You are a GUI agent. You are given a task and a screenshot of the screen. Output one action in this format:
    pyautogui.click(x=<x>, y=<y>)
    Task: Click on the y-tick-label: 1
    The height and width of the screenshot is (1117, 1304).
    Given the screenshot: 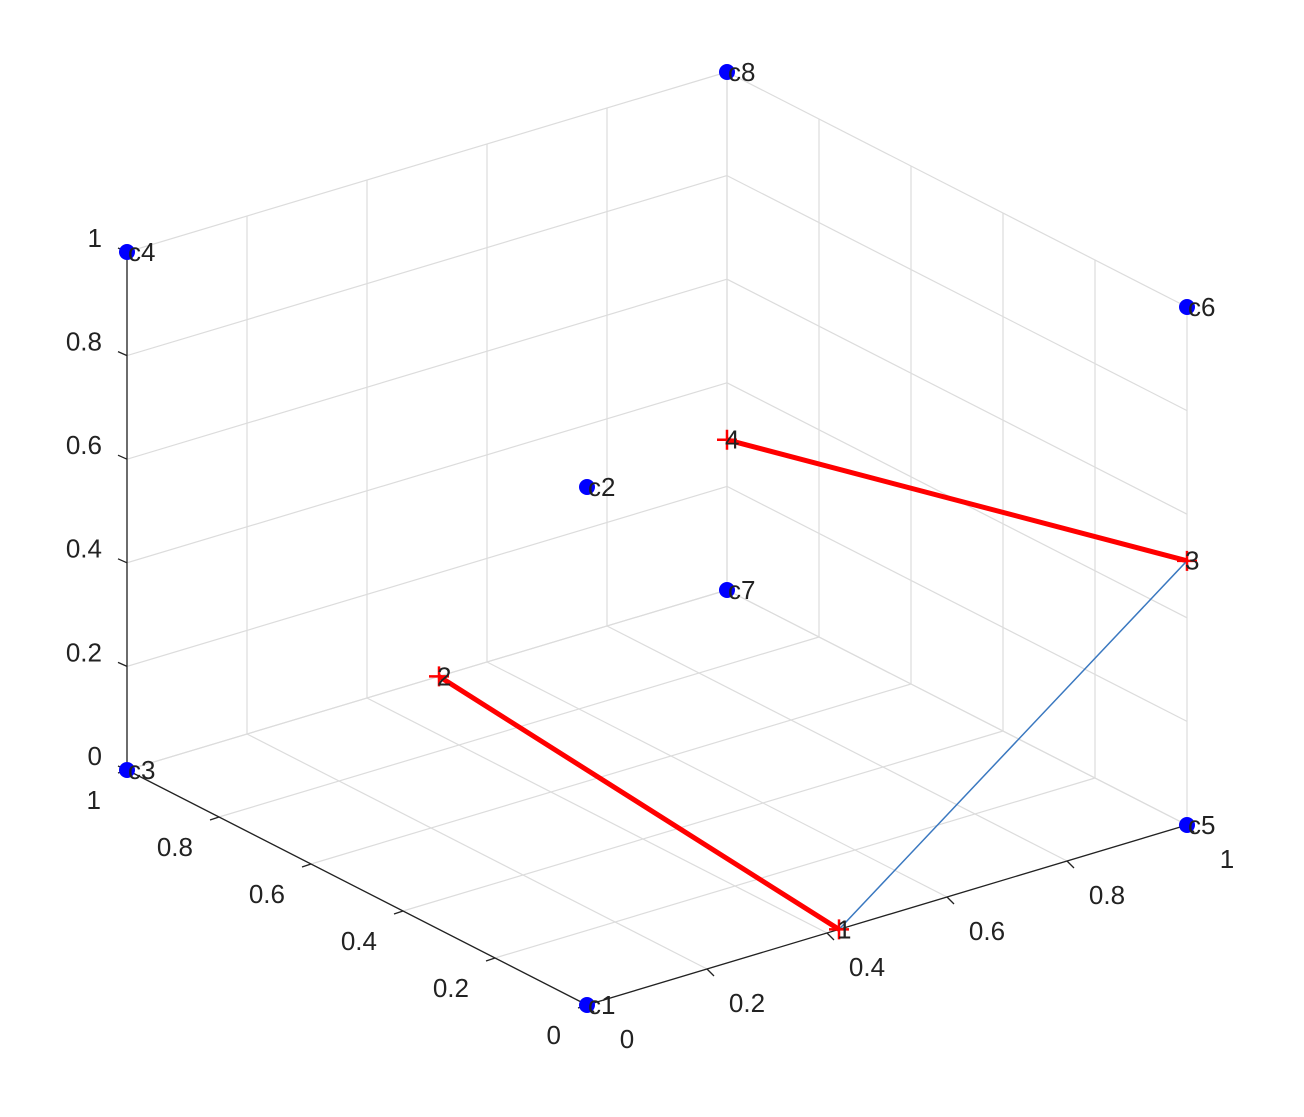 What is the action you would take?
    pyautogui.click(x=94, y=800)
    